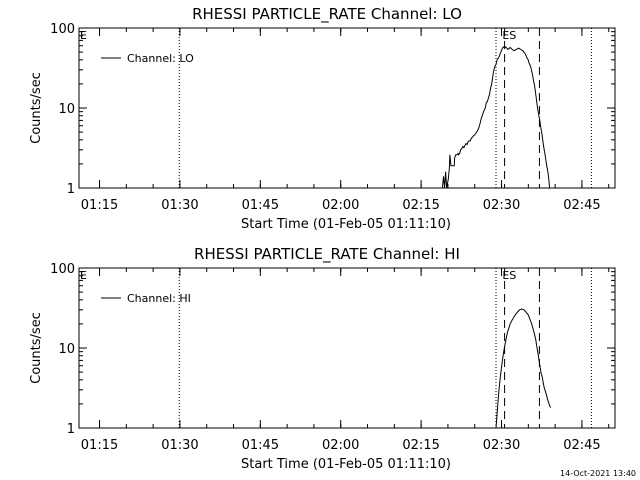 The height and width of the screenshot is (480, 640). Describe the element at coordinates (501, 445) in the screenshot. I see `x-tick-label-hi: 02:30` at that location.